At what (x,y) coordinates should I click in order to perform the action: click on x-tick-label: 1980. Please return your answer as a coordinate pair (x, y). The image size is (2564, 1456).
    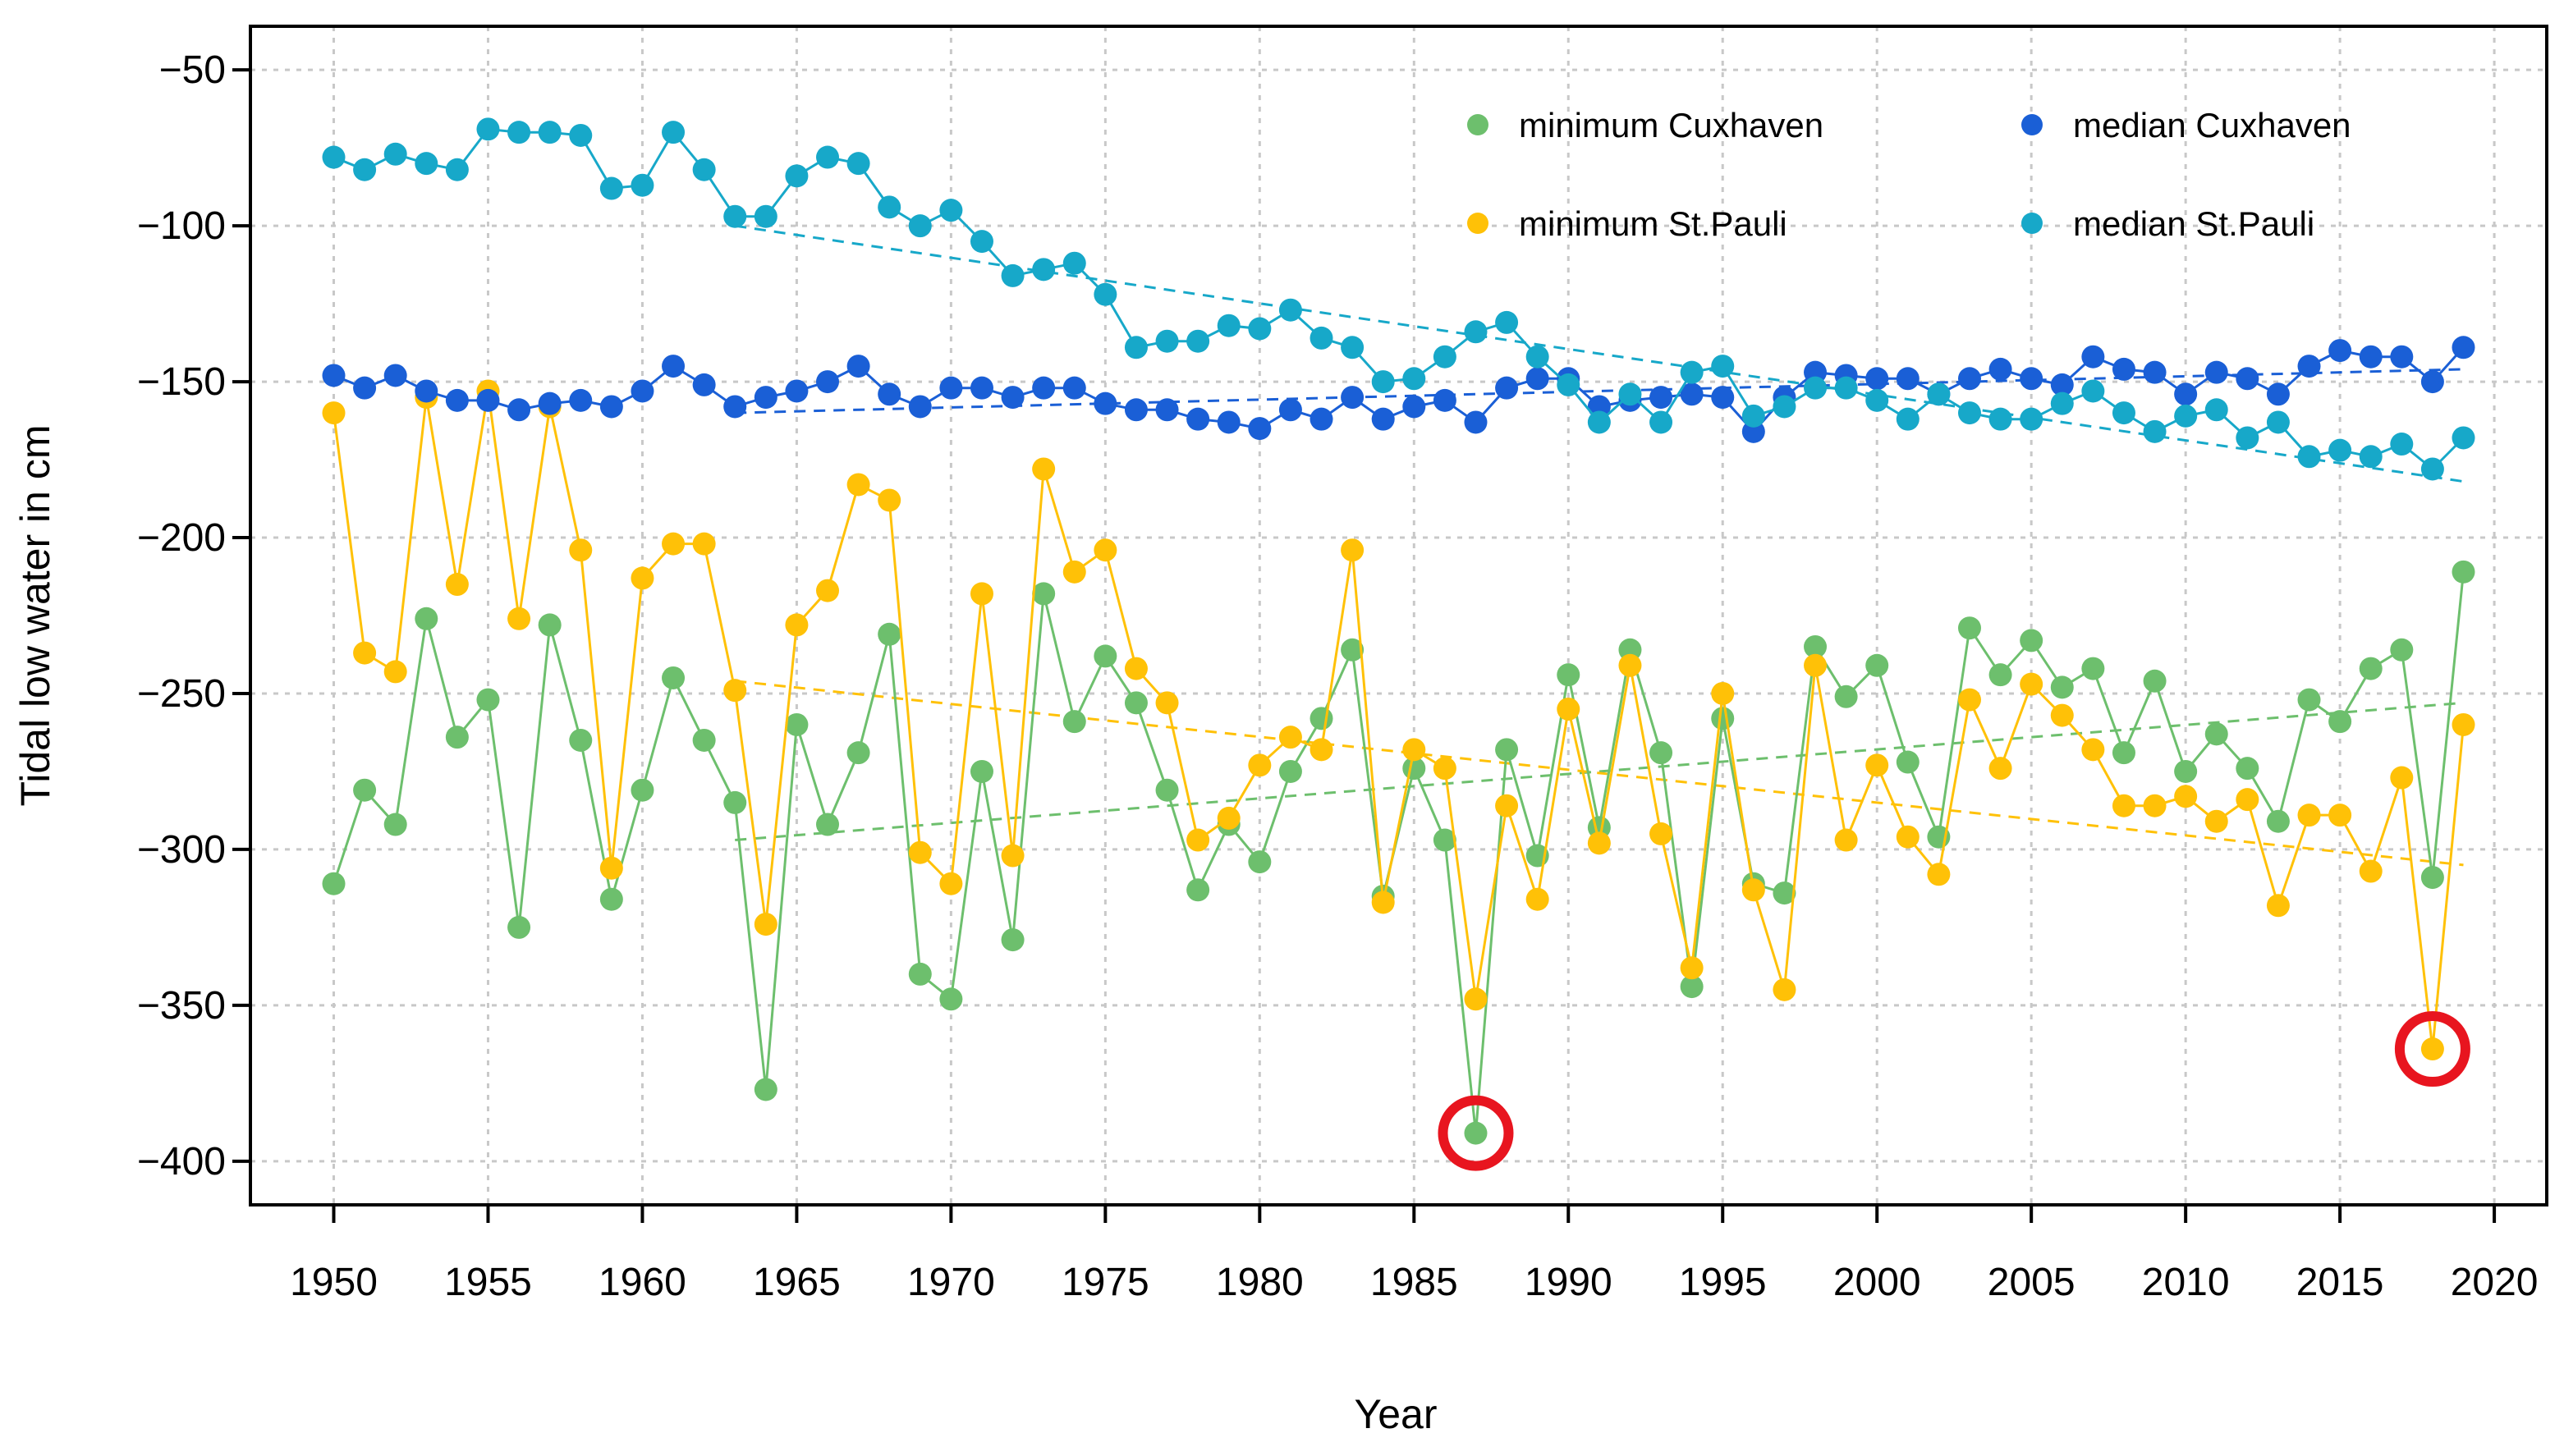
    Looking at the image, I should click on (1260, 1282).